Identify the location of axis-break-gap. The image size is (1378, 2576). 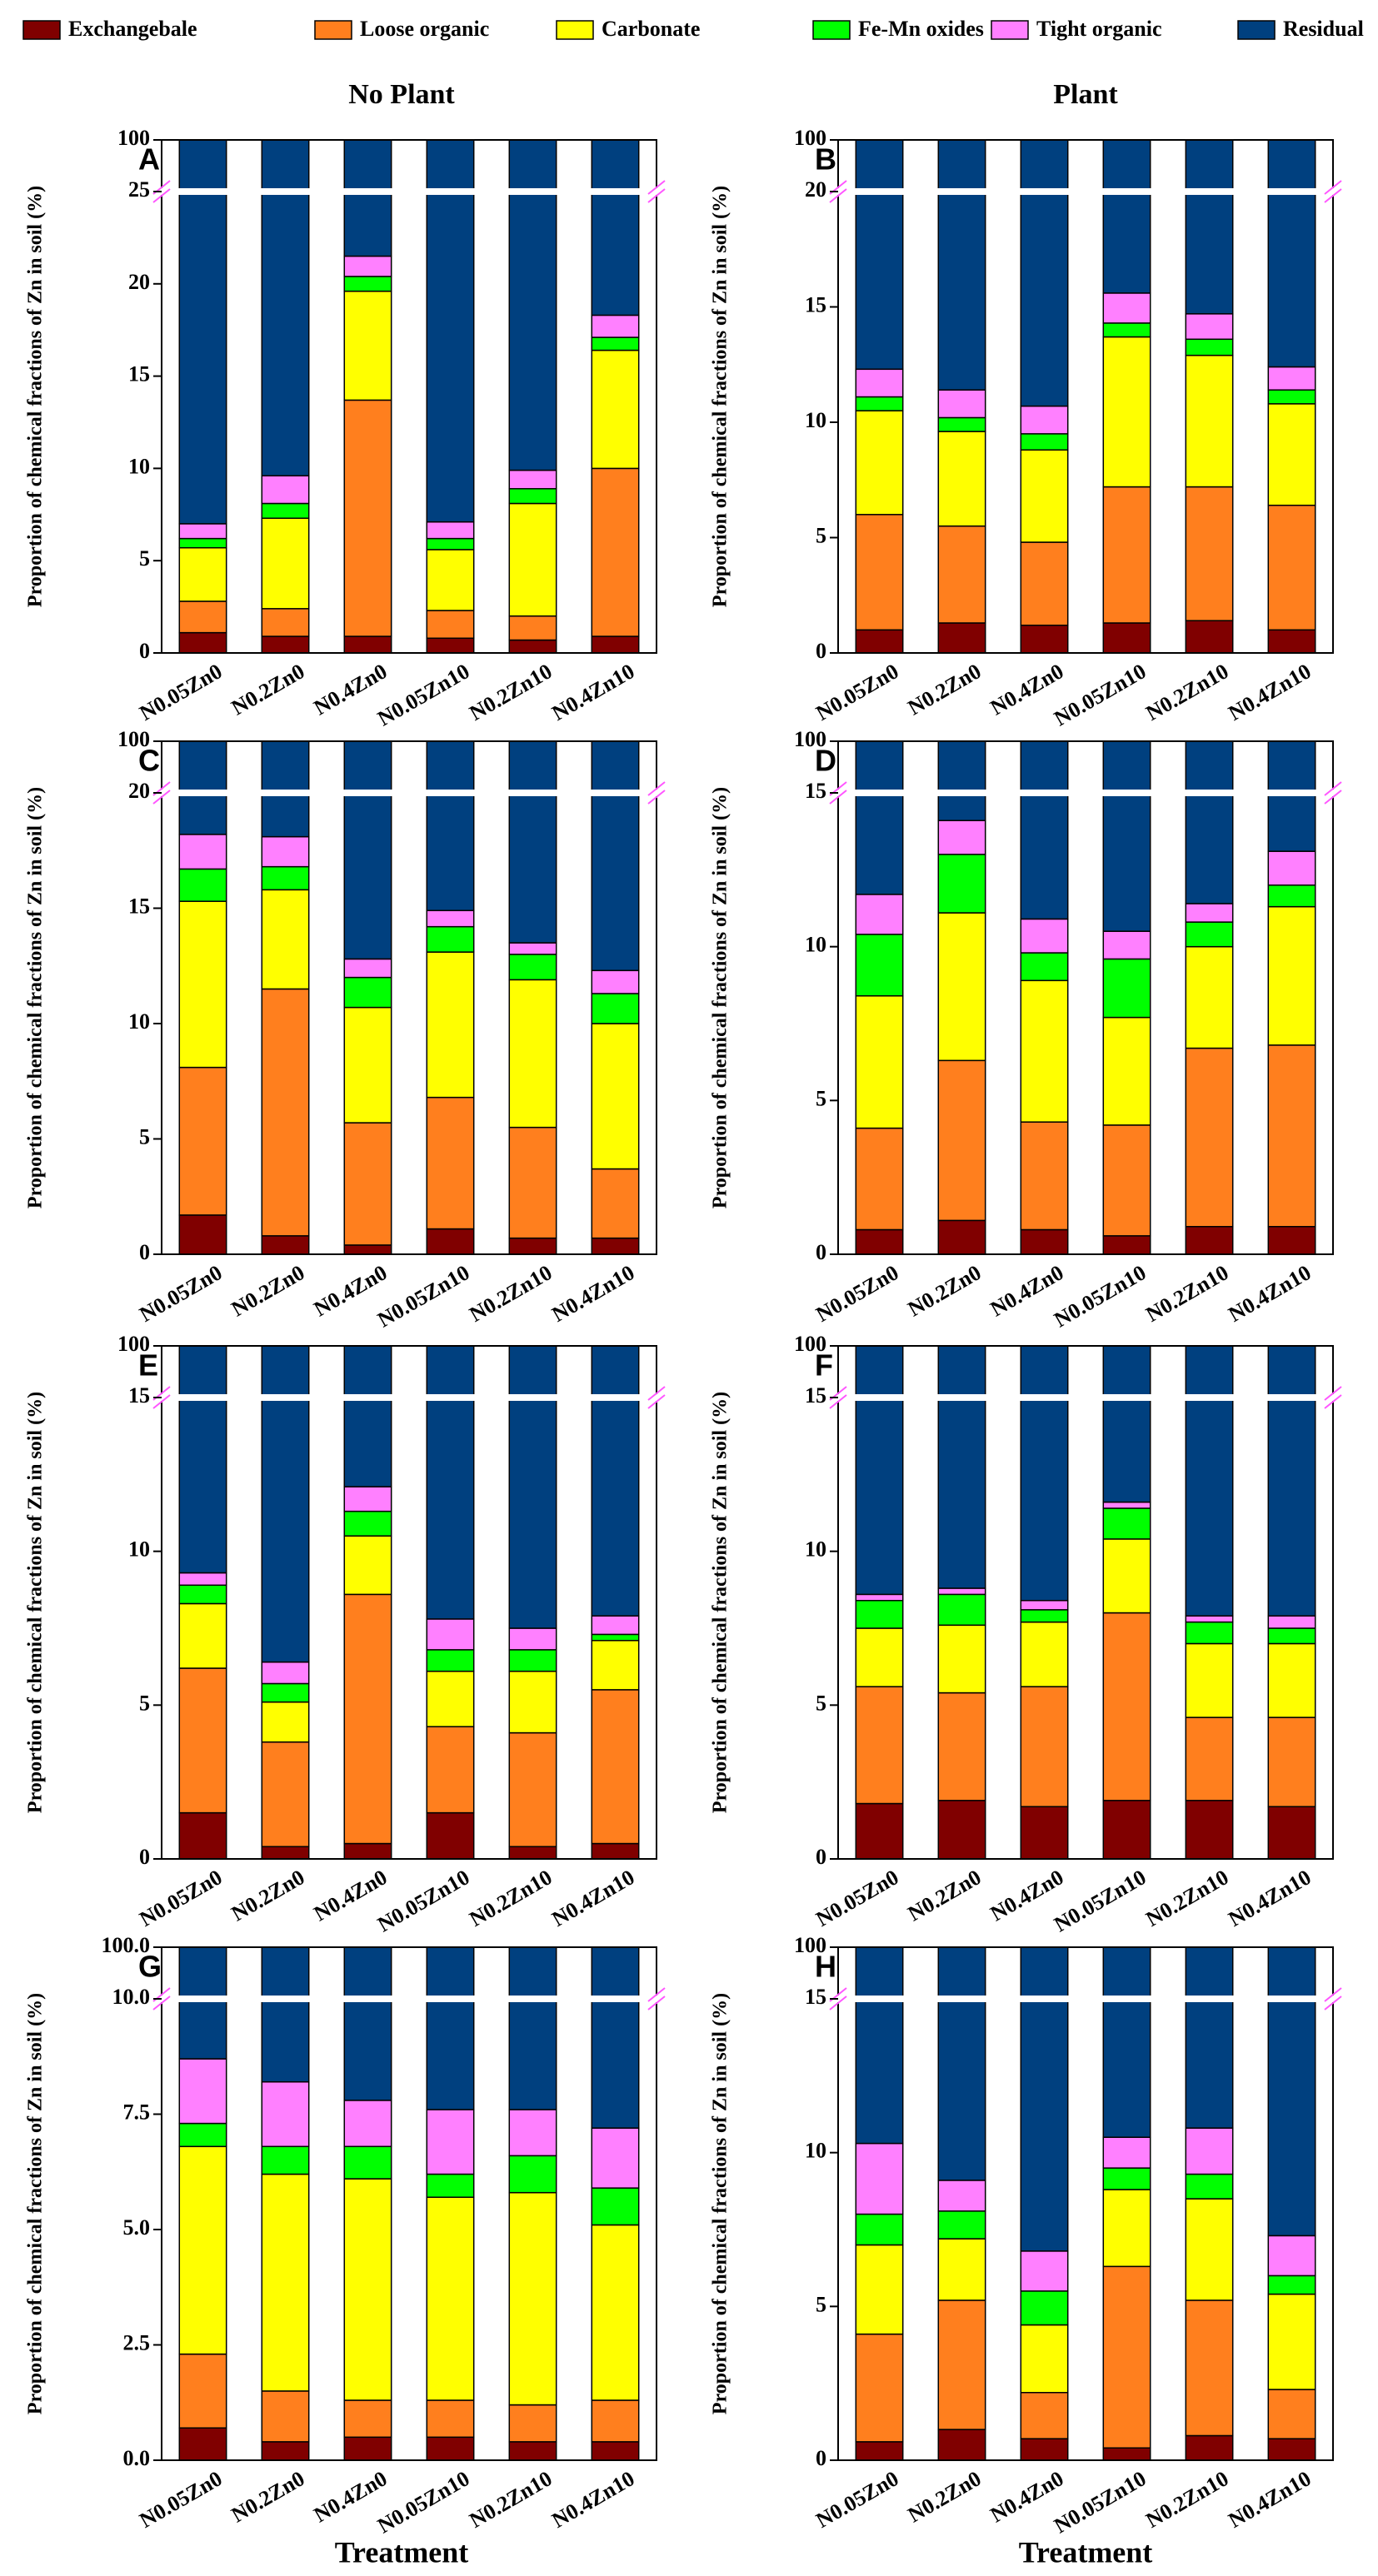
(409, 793).